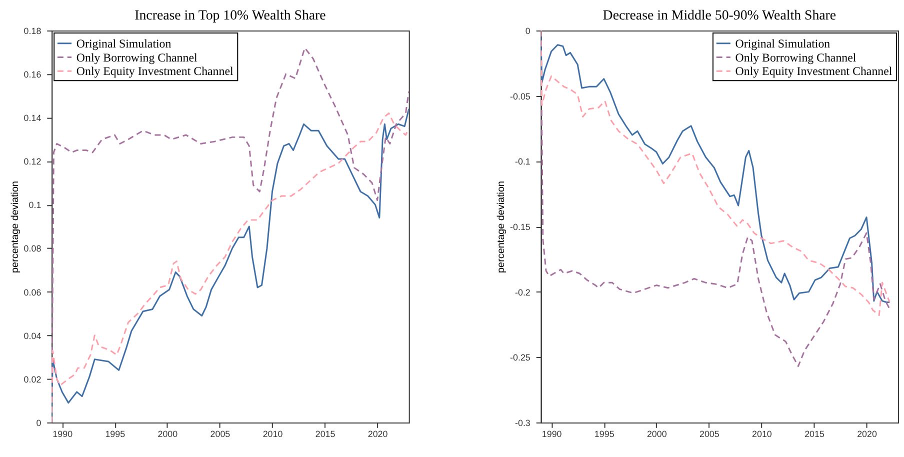  What do you see at coordinates (33, 379) in the screenshot?
I see `y-tick-label: 0.02` at bounding box center [33, 379].